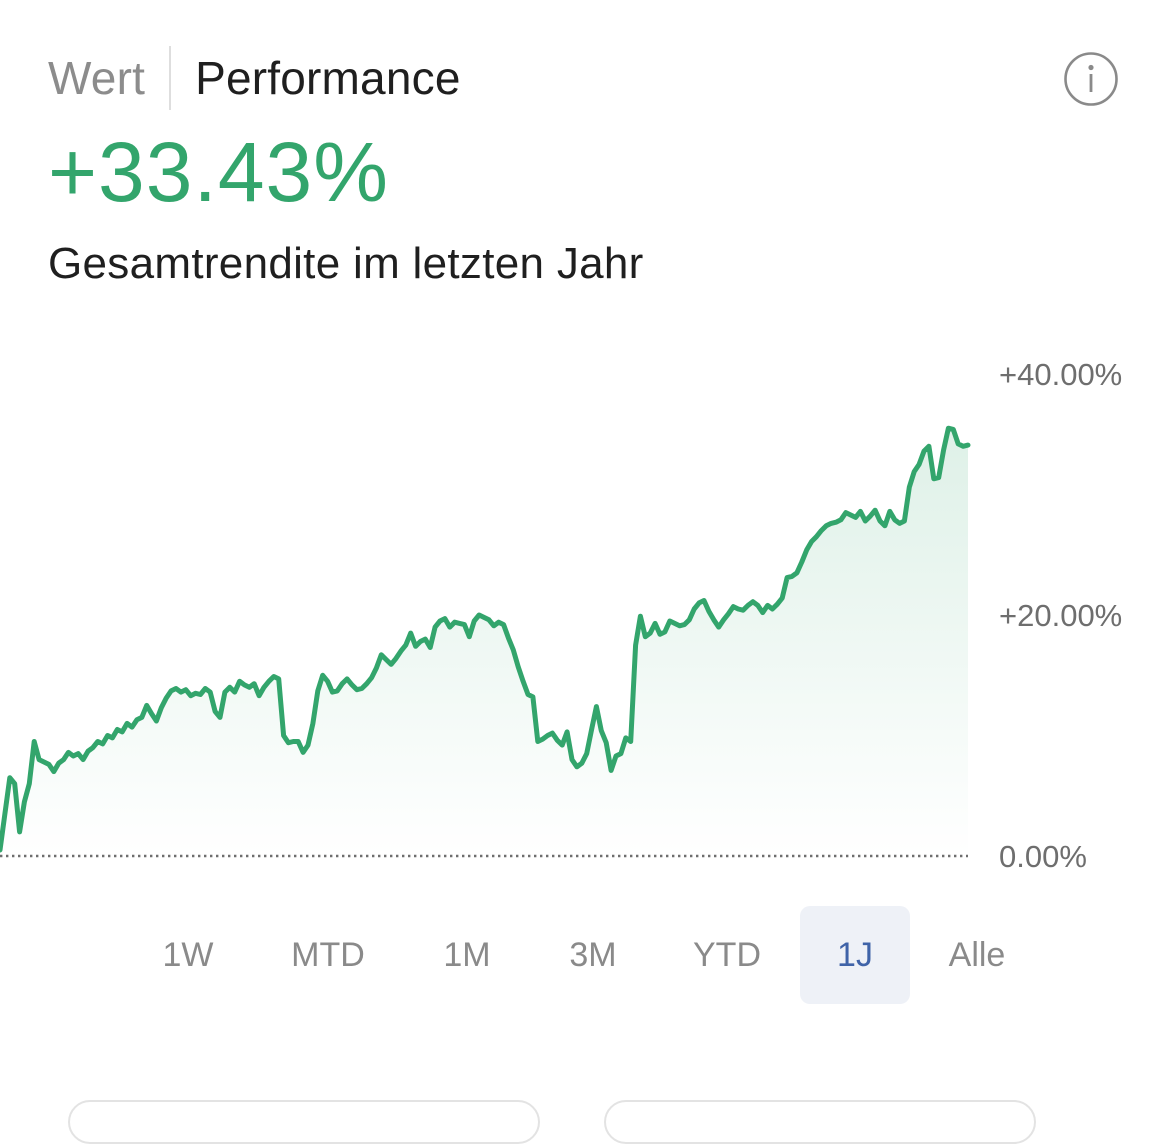 The image size is (1170, 1144). Describe the element at coordinates (1060, 615) in the screenshot. I see `y-tick-label: +20.00%` at that location.